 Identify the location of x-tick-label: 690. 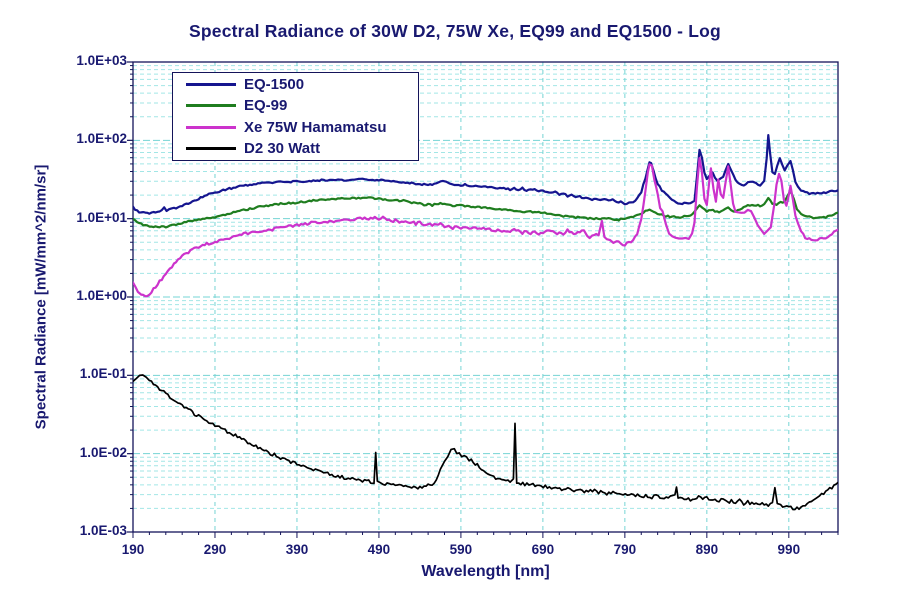
(543, 549).